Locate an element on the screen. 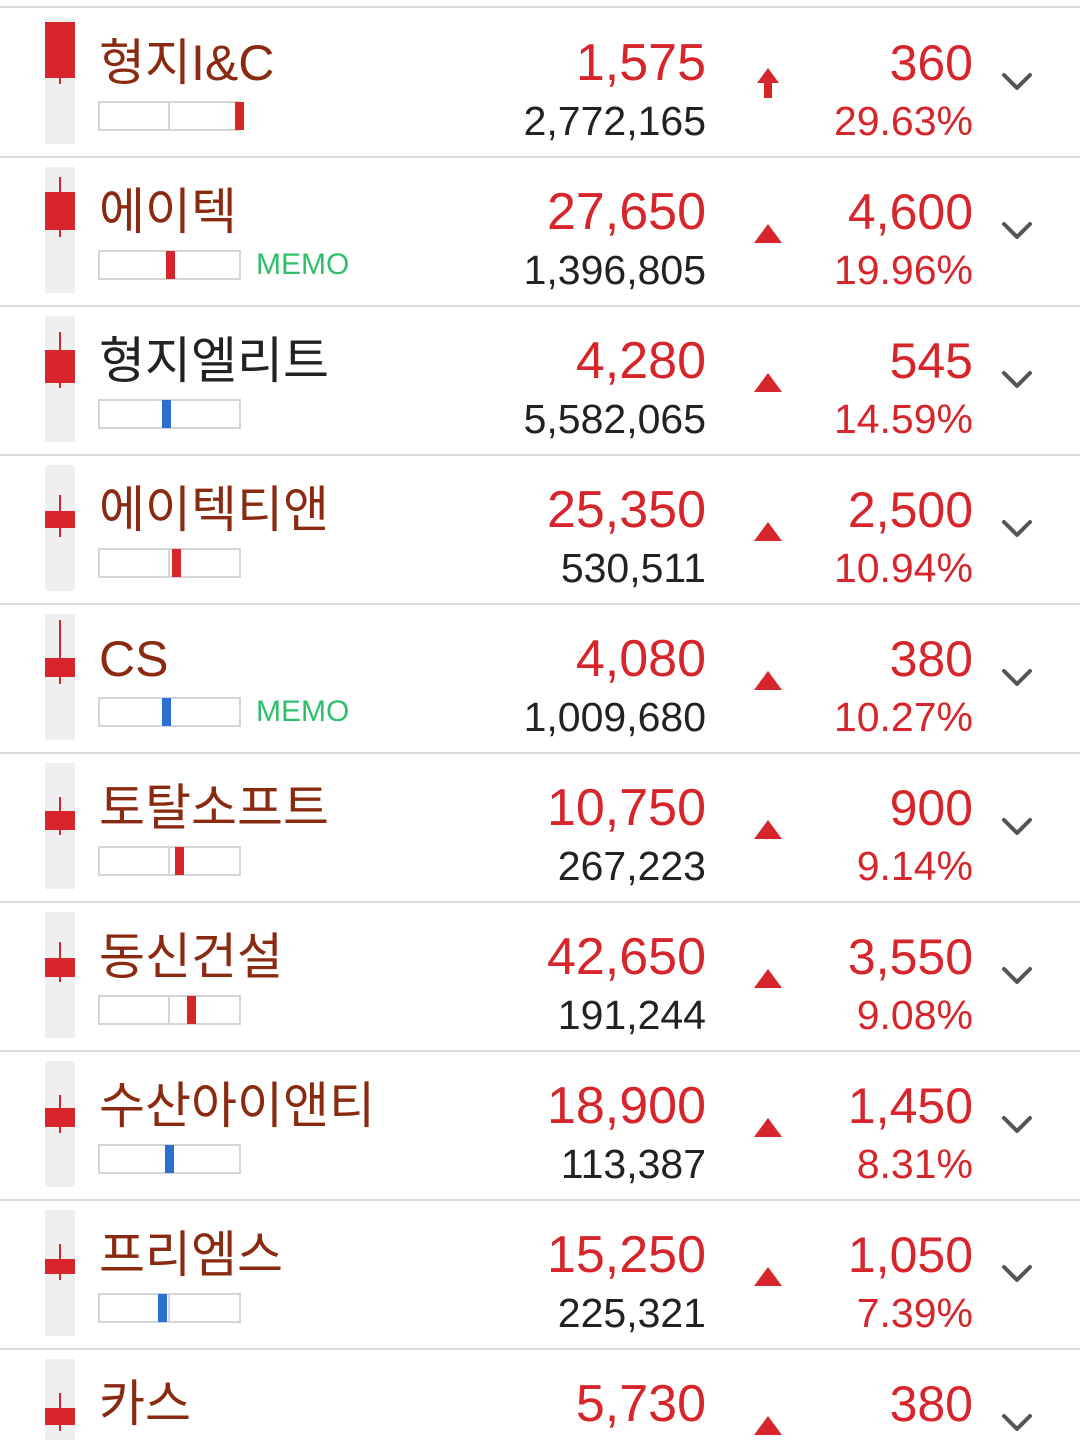 This screenshot has width=1080, height=1440. stock-row: 카스 5,730 380 is located at coordinates (538, 1399).